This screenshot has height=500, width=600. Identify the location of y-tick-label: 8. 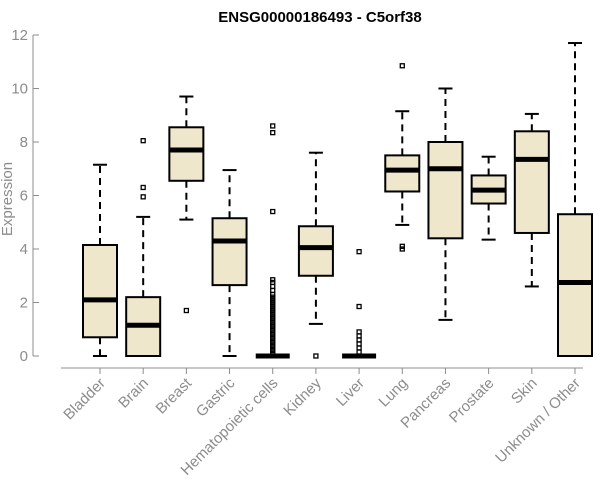
(24, 142).